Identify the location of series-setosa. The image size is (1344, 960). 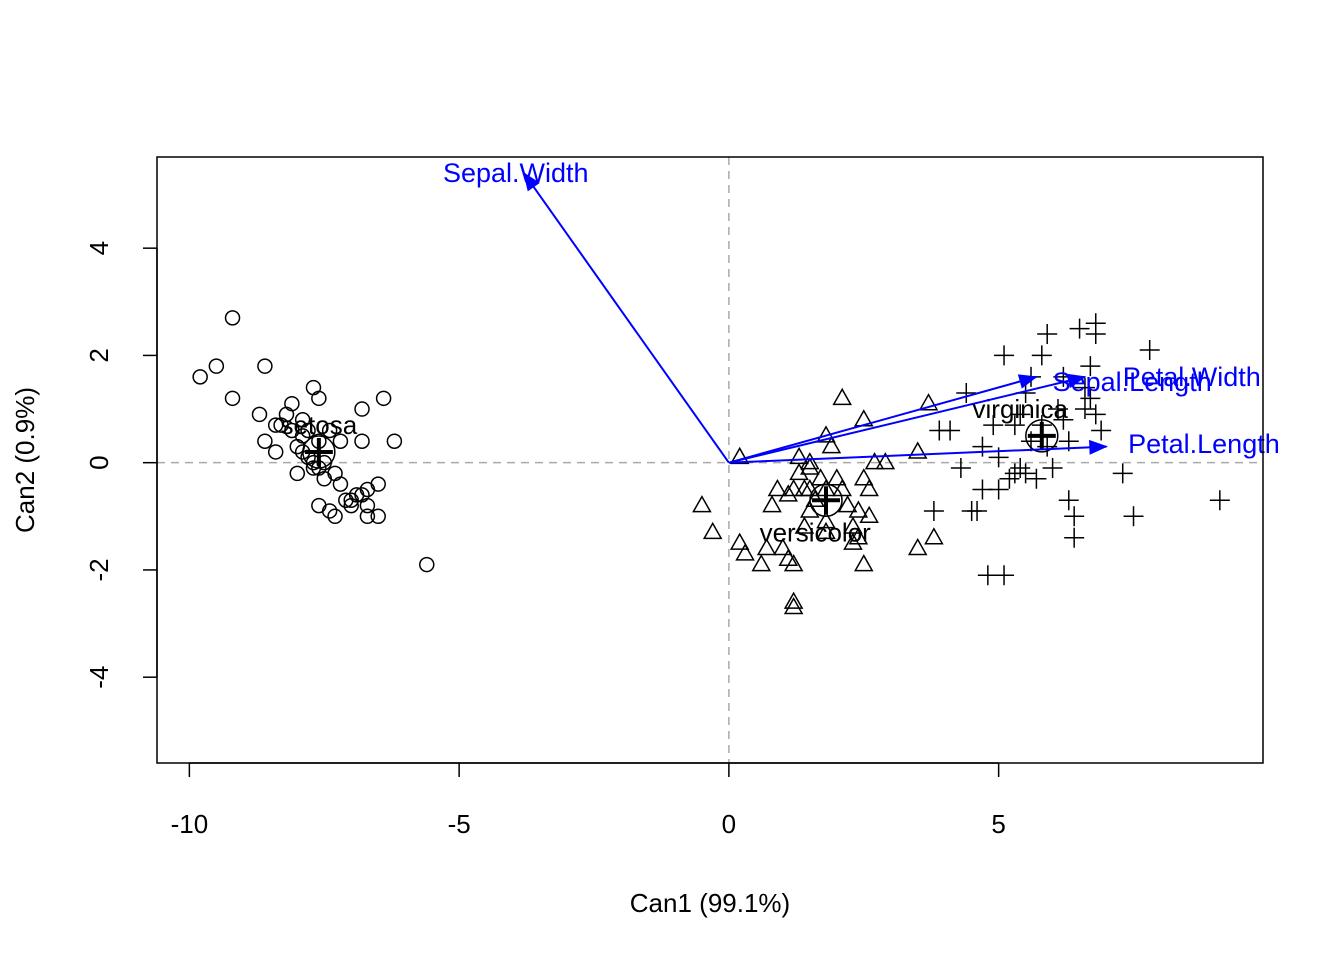
(313, 441).